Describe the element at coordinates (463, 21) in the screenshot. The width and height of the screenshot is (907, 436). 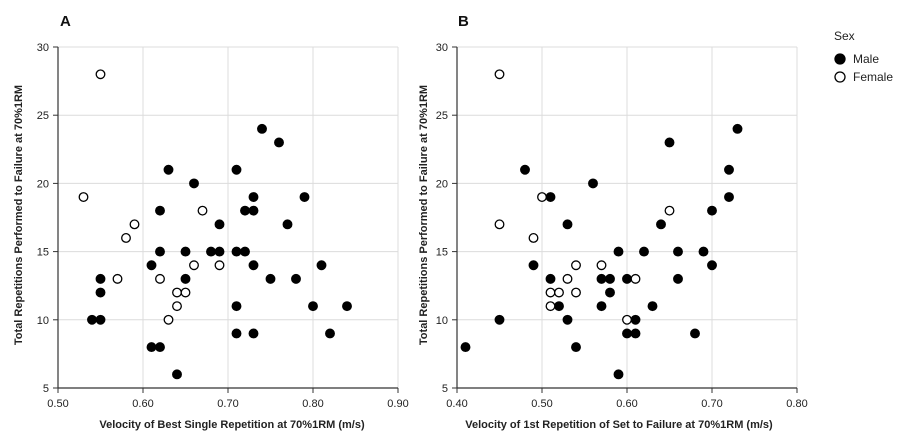
I see `panel-b-letter: B` at that location.